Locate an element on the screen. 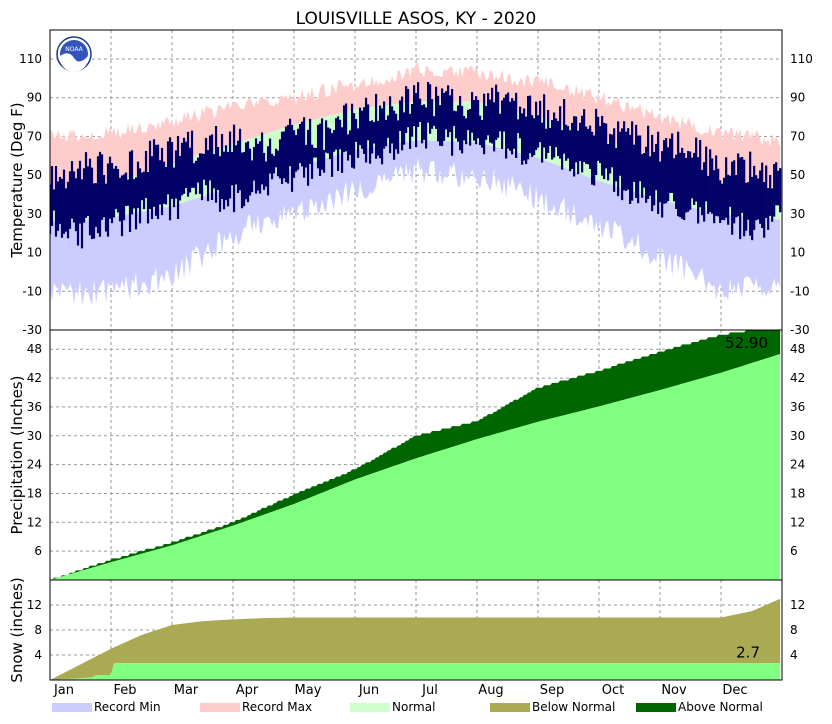 Image resolution: width=832 pixels, height=724 pixels. y-tick-label-left: -10 is located at coordinates (32, 291).